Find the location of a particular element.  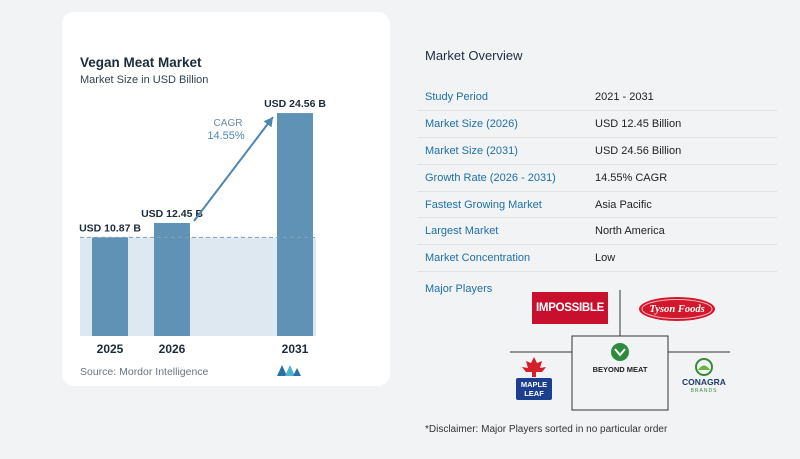

table-row: Fastest Growing Market Asia Pacific is located at coordinates (597, 205).